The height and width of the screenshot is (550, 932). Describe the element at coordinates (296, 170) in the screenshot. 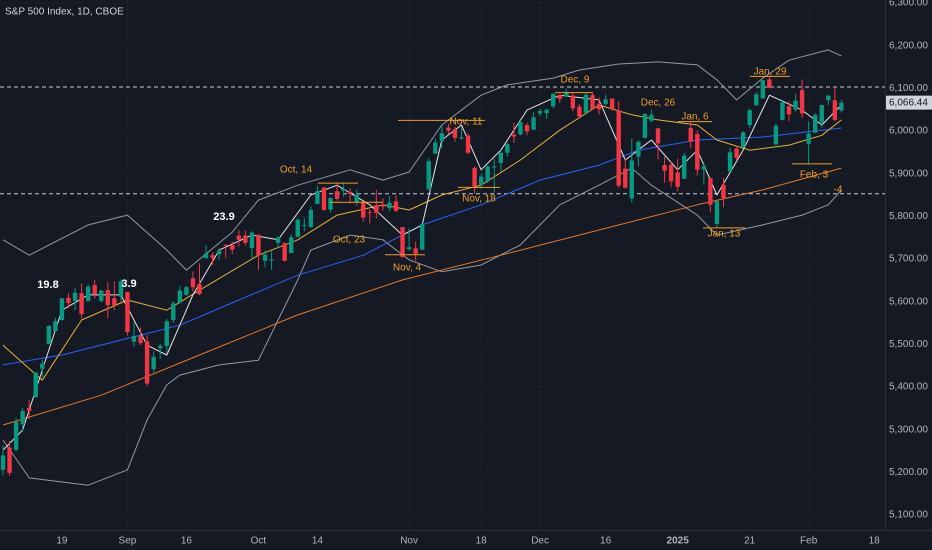

I see `annotation-label: Oct, 14` at that location.